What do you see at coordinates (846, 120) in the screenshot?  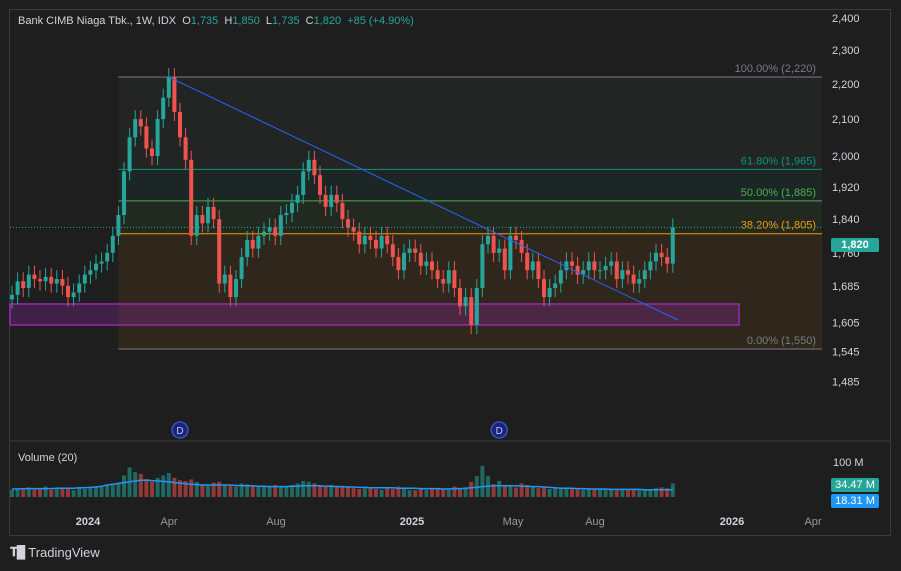 I see `price-tick-label: 2,100` at bounding box center [846, 120].